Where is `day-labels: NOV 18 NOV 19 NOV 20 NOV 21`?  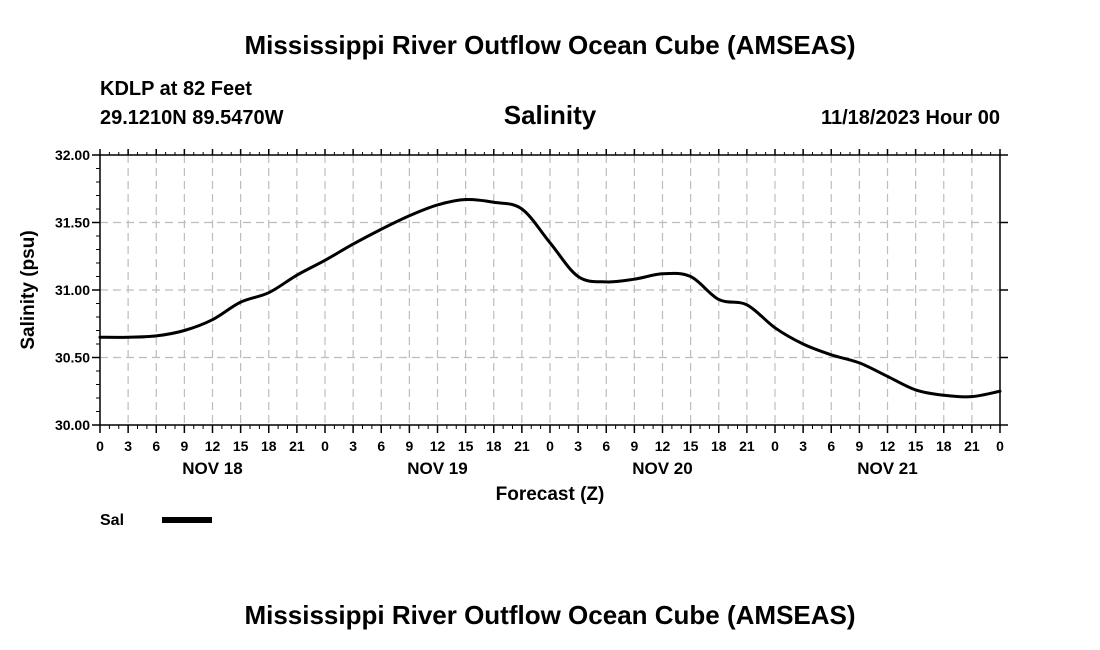 day-labels: NOV 18 NOV 19 NOV 20 NOV 21 is located at coordinates (549, 468).